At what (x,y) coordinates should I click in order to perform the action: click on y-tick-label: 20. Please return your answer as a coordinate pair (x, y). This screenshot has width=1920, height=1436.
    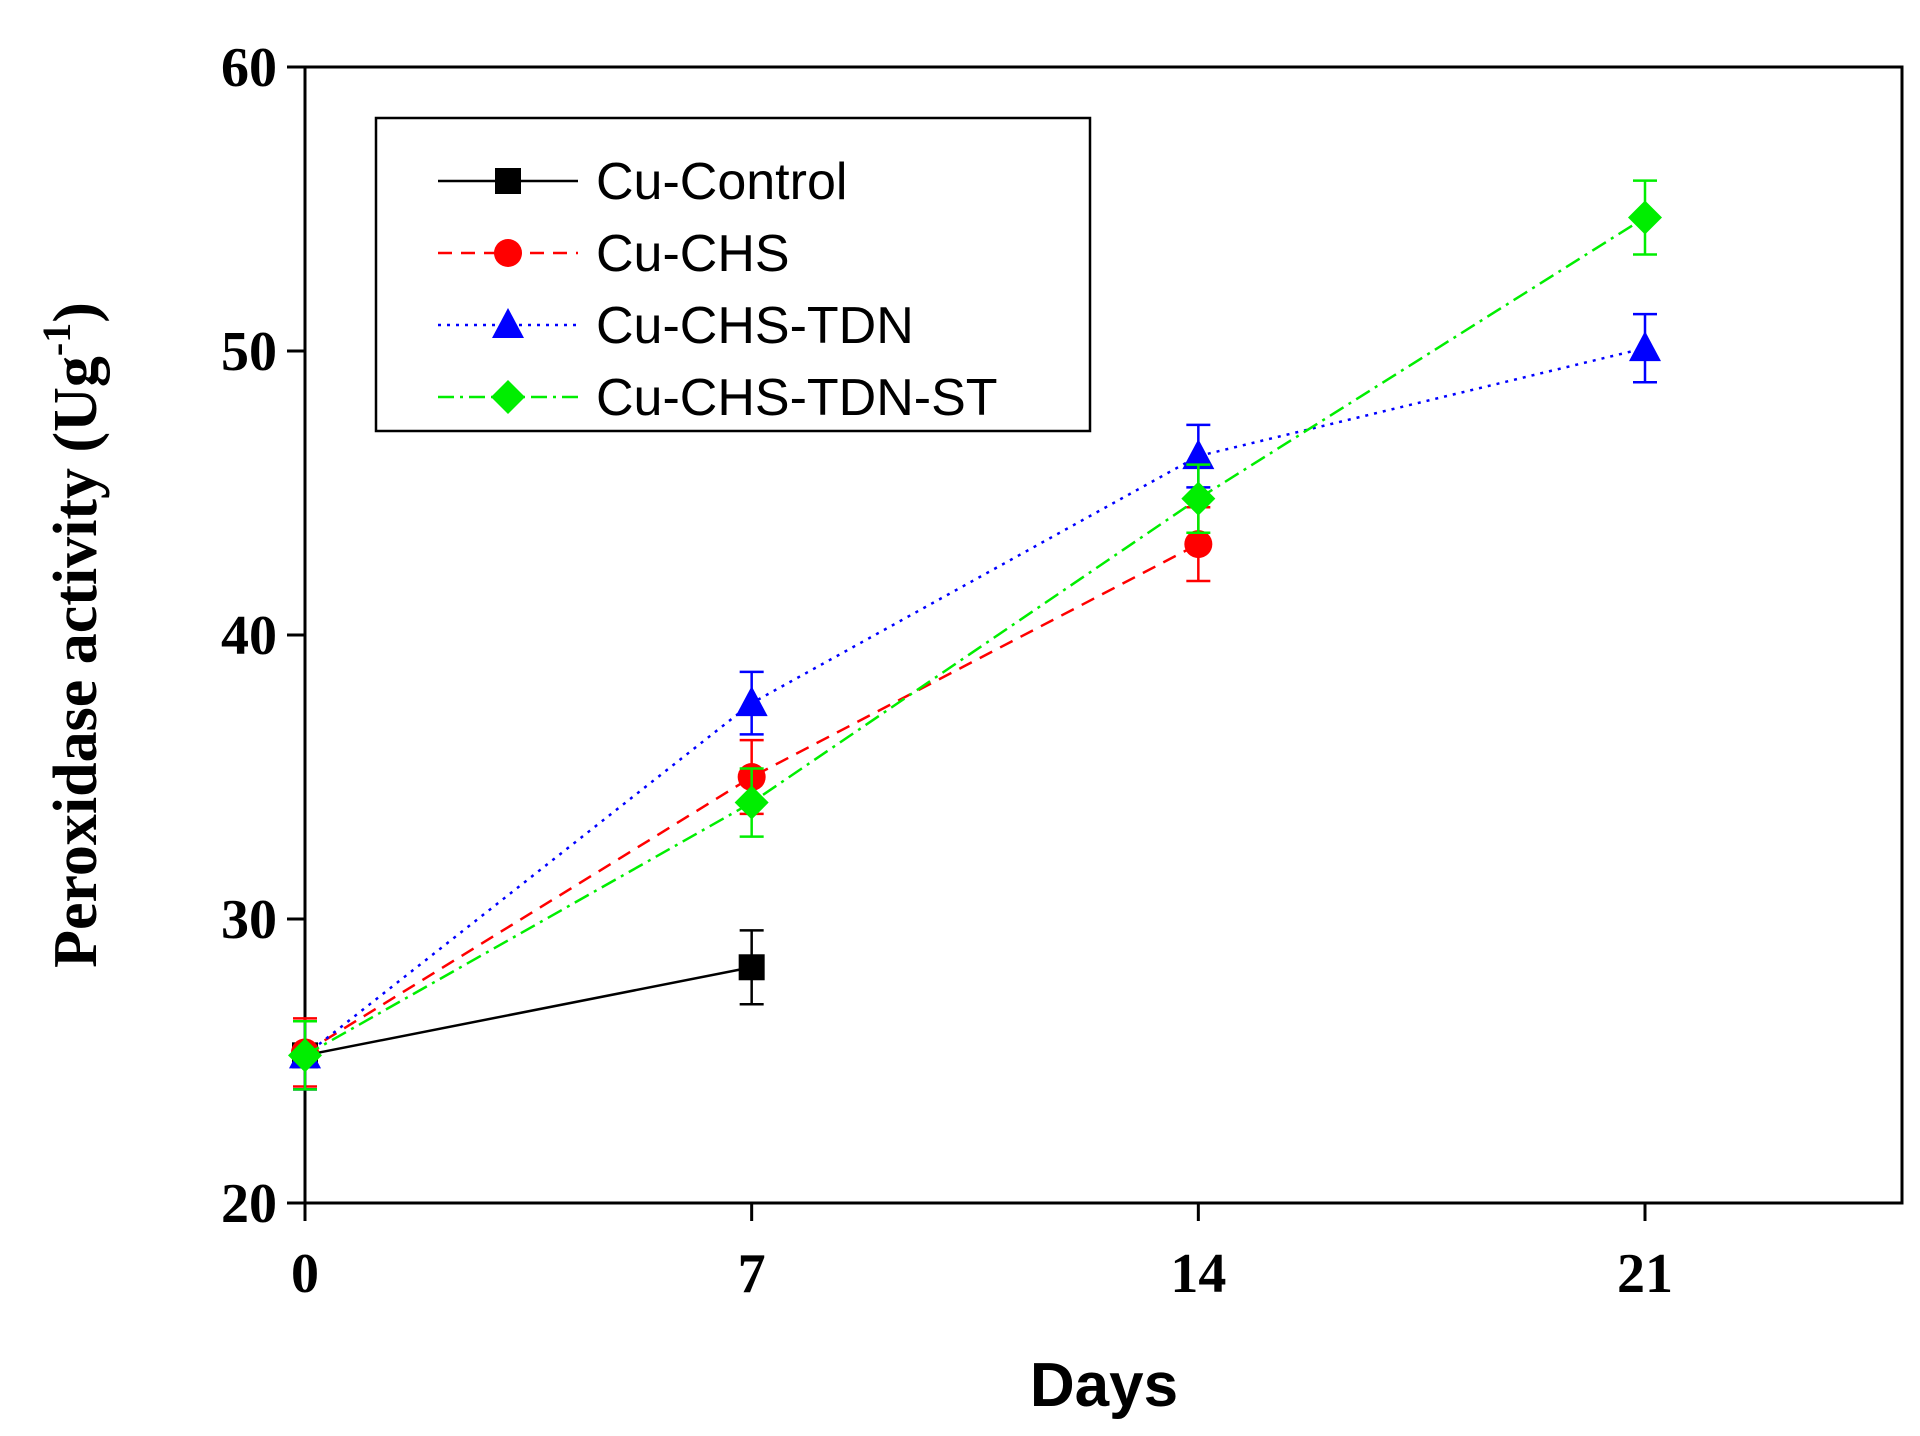
    Looking at the image, I should click on (249, 1204).